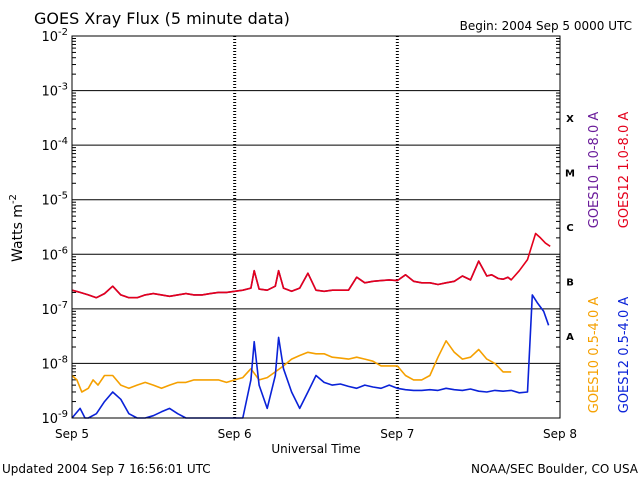 This screenshot has height=480, width=640. I want to click on legend-entry: GOES12 1.0-8.0 A, so click(624, 170).